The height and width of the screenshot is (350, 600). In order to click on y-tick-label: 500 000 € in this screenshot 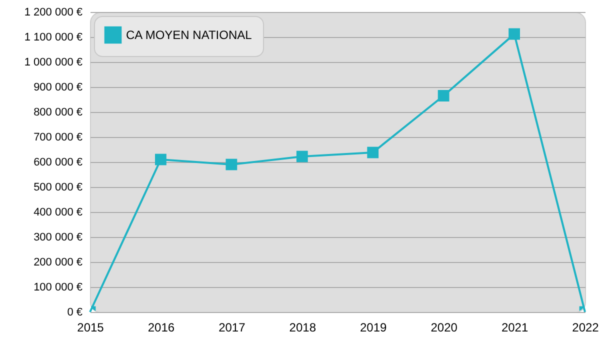, I will do `click(58, 188)`.